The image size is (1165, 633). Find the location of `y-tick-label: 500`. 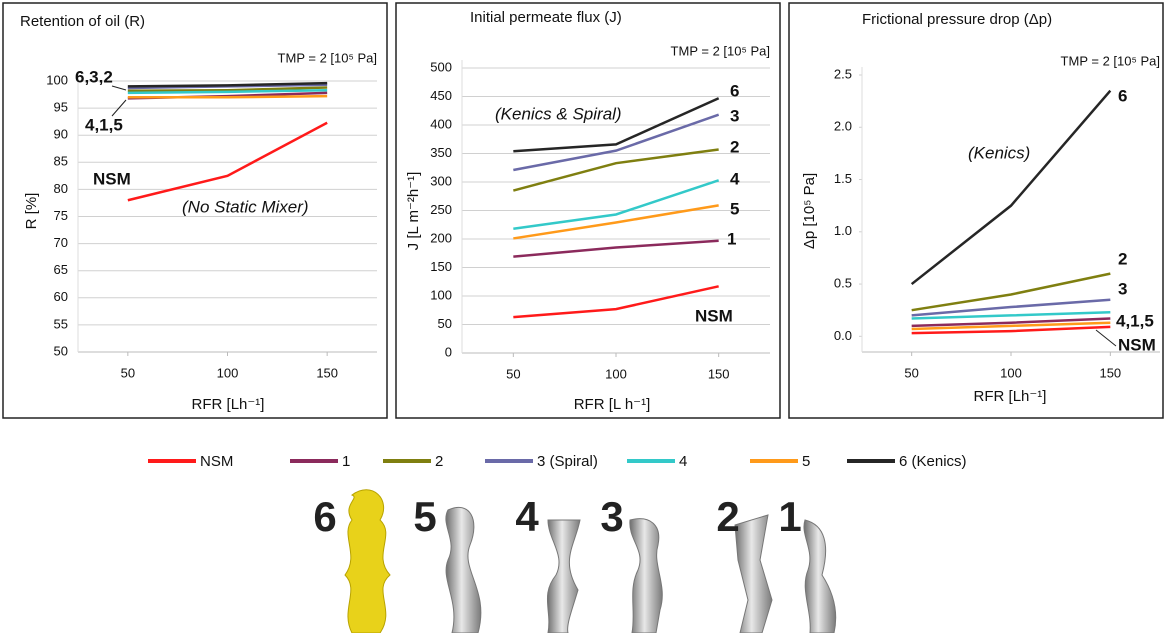

y-tick-label: 500 is located at coordinates (441, 66).